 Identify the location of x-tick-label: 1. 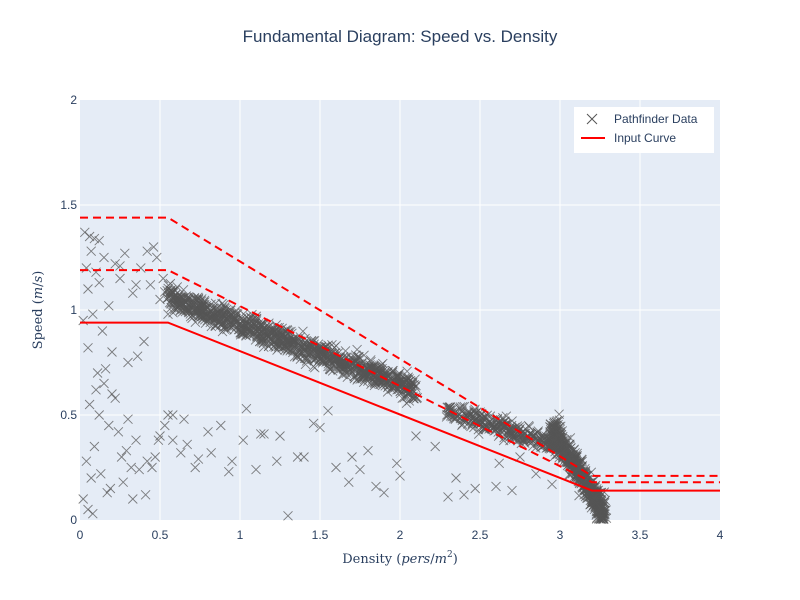
(240, 535).